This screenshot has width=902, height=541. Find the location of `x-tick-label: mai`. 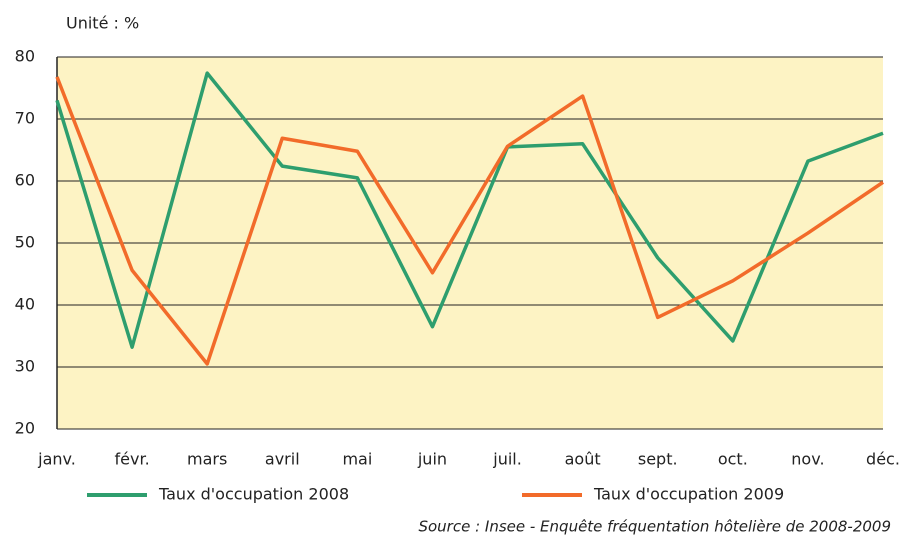

x-tick-label: mai is located at coordinates (357, 459).